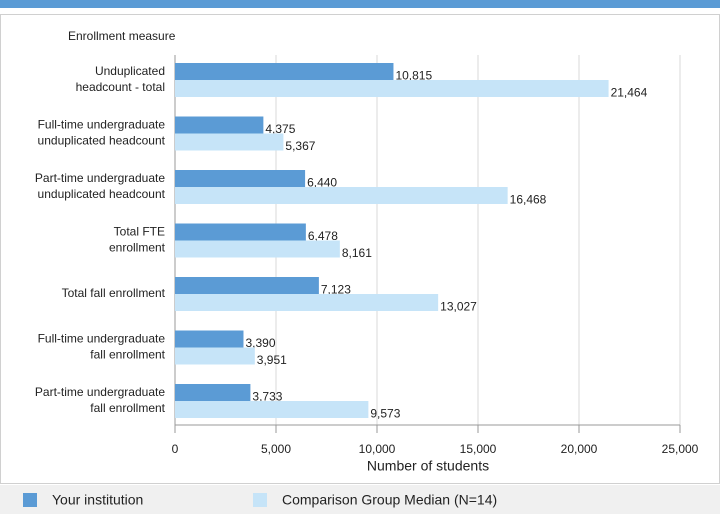 The image size is (720, 514). I want to click on value-label: 3,733, so click(267, 397).